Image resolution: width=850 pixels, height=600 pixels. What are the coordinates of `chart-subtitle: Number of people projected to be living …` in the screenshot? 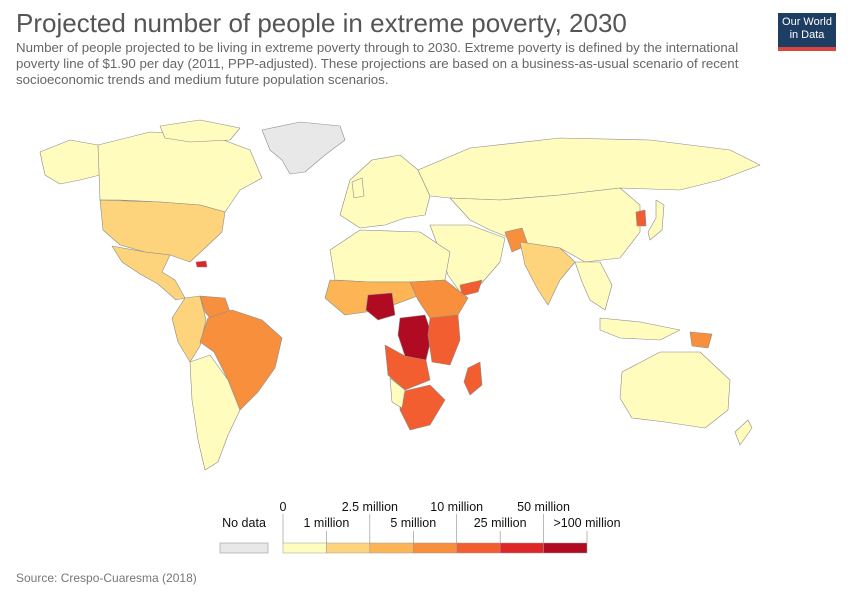 It's located at (377, 63).